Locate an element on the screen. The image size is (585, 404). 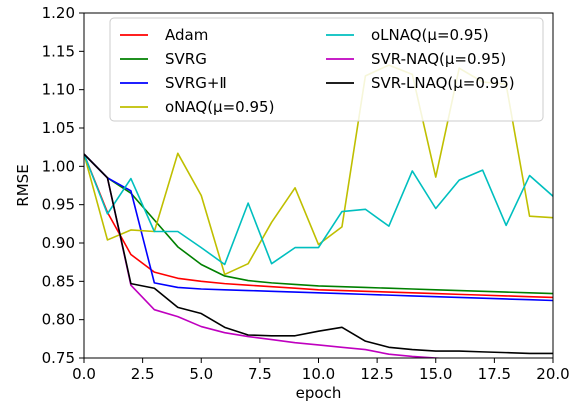
y-tick-label: 1.15 is located at coordinates (58, 51).